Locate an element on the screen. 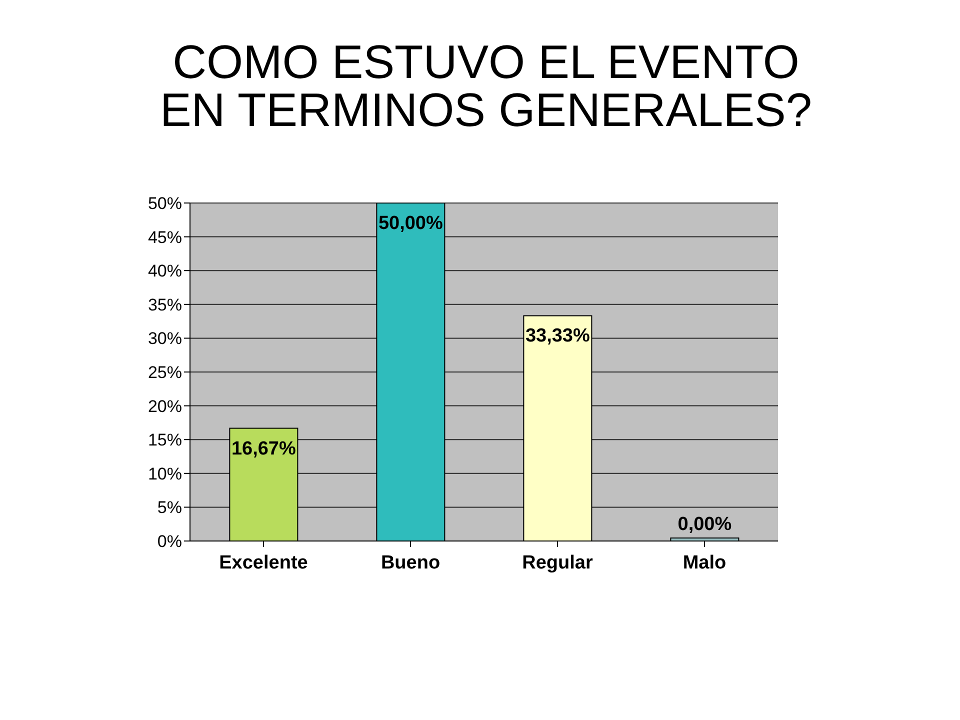  x-tick-label: Excelente is located at coordinates (263, 563).